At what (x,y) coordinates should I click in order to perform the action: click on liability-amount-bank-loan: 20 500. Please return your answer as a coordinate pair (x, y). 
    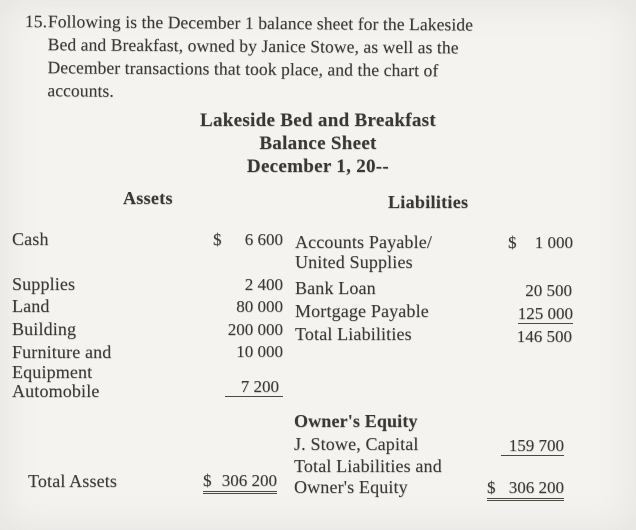
    Looking at the image, I should click on (536, 290).